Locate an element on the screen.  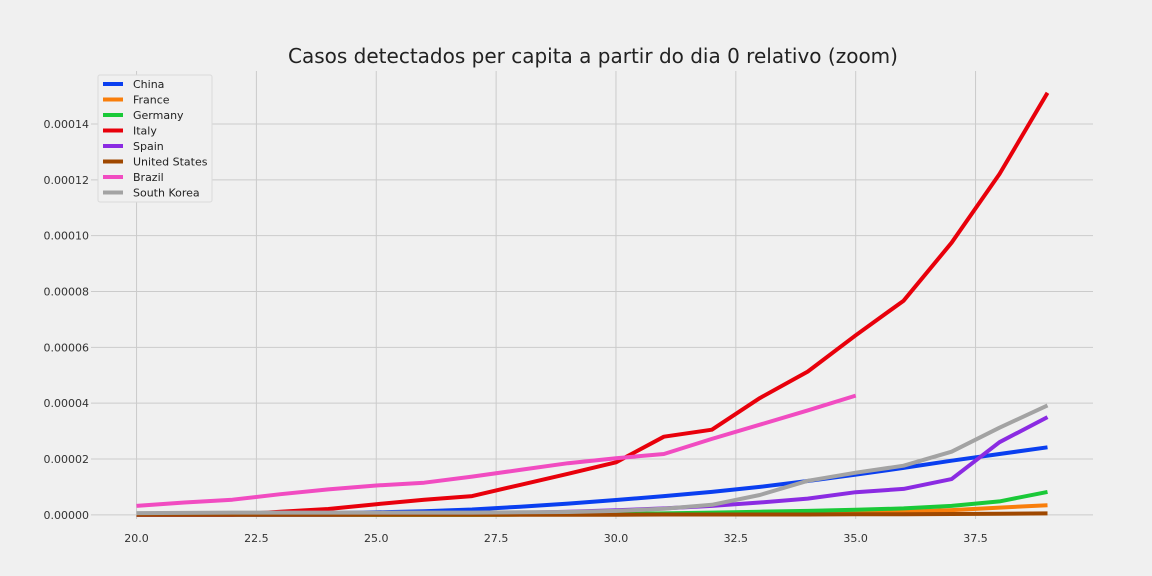
legend-label: Brazil is located at coordinates (148, 177).